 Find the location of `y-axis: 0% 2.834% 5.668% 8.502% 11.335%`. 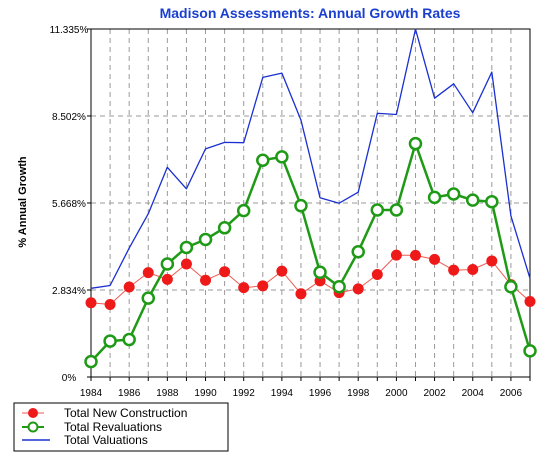

y-axis: 0% 2.834% 5.668% 8.502% 11.335% is located at coordinates (70, 204).